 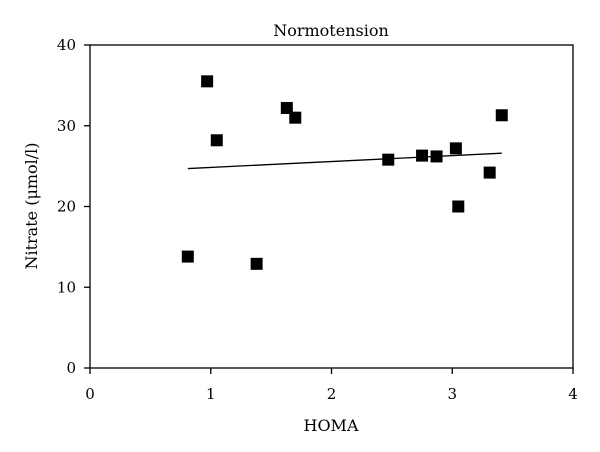 What do you see at coordinates (66, 126) in the screenshot?
I see `y-tick-label: 30` at bounding box center [66, 126].